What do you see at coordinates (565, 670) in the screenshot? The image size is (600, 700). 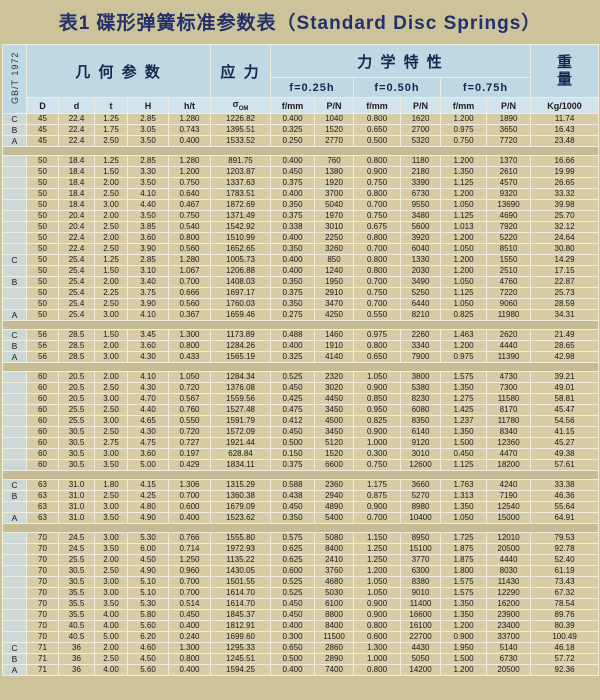 I see `data-cell: 92.36` at bounding box center [565, 670].